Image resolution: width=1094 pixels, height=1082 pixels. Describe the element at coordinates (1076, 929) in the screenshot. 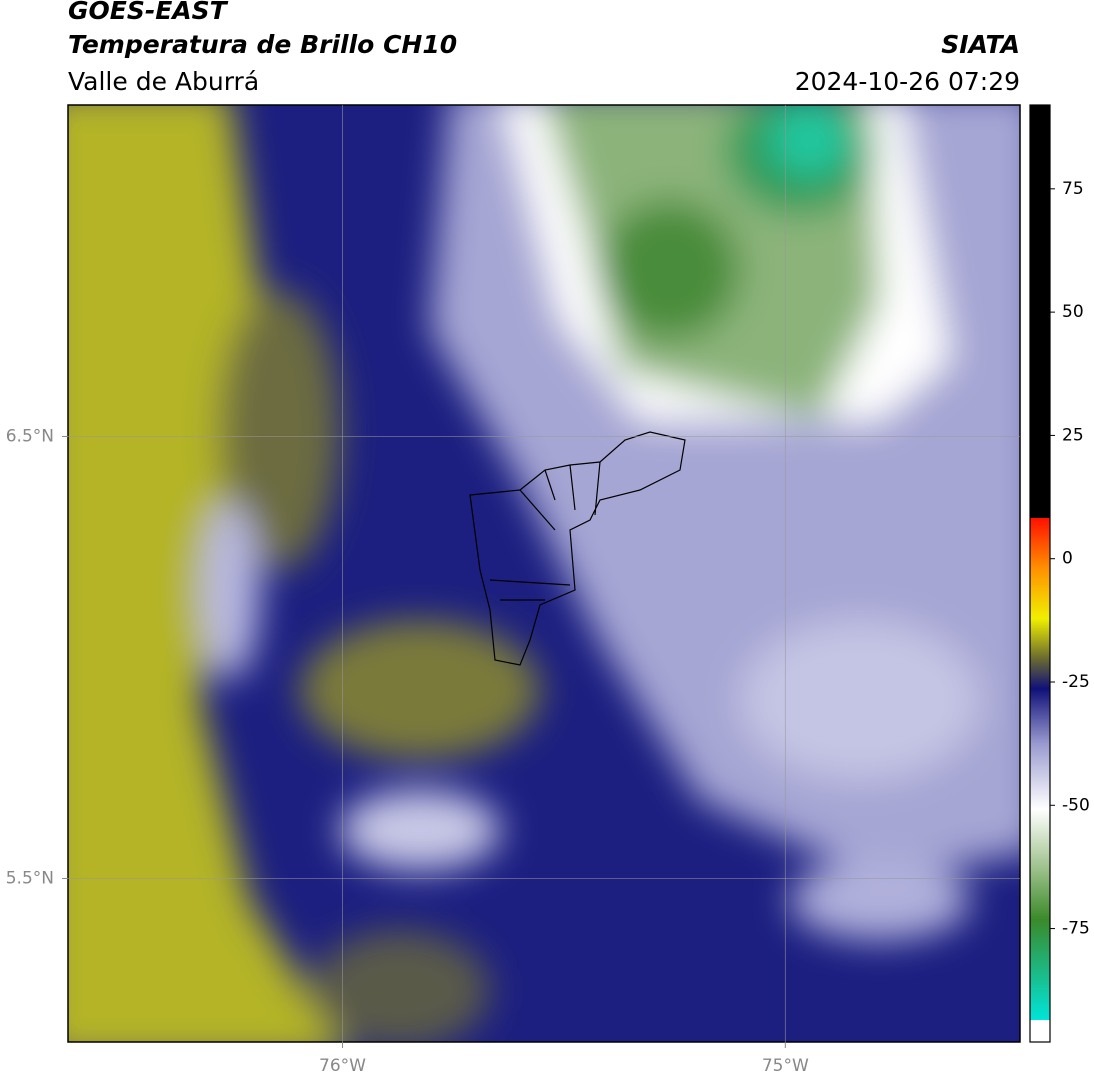

I see `colorbar-tick-label: -75` at that location.